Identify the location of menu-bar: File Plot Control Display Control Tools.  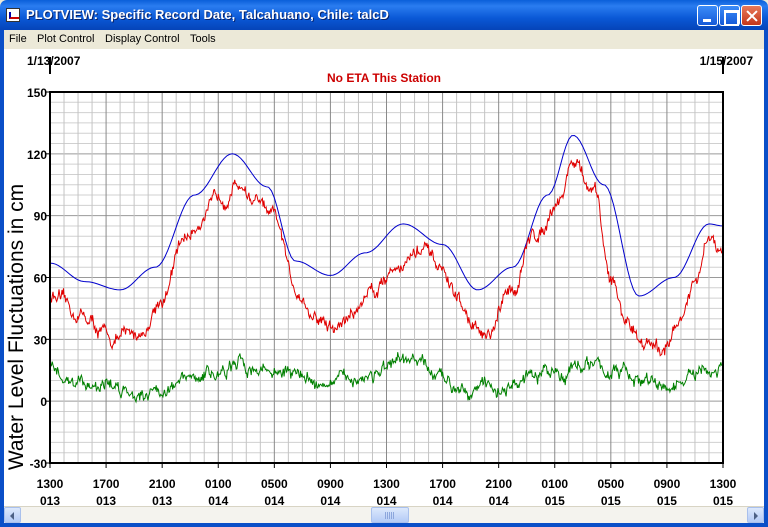
(384, 39).